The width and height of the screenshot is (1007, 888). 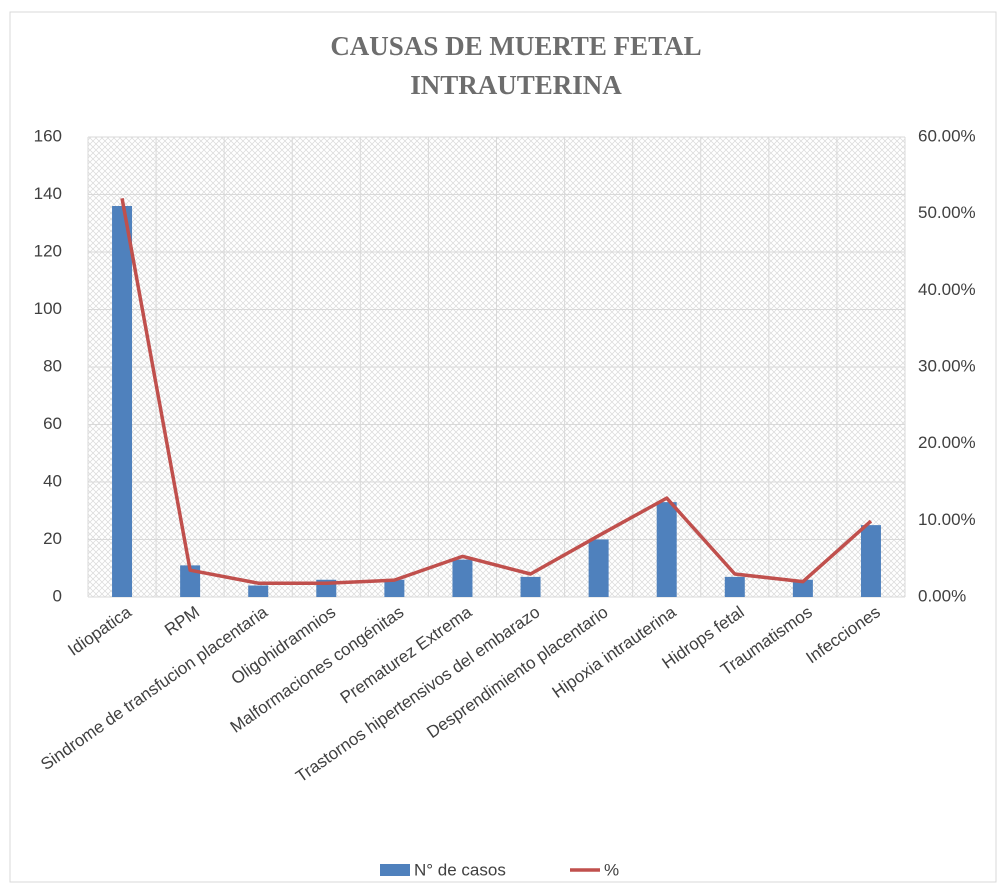 What do you see at coordinates (947, 212) in the screenshot?
I see `y2-tick-label: 50.00%` at bounding box center [947, 212].